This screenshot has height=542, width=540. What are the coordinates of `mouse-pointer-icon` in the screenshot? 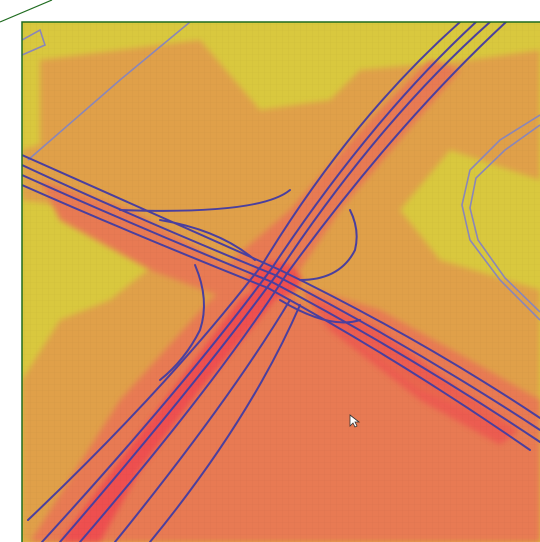 It's located at (355, 421).